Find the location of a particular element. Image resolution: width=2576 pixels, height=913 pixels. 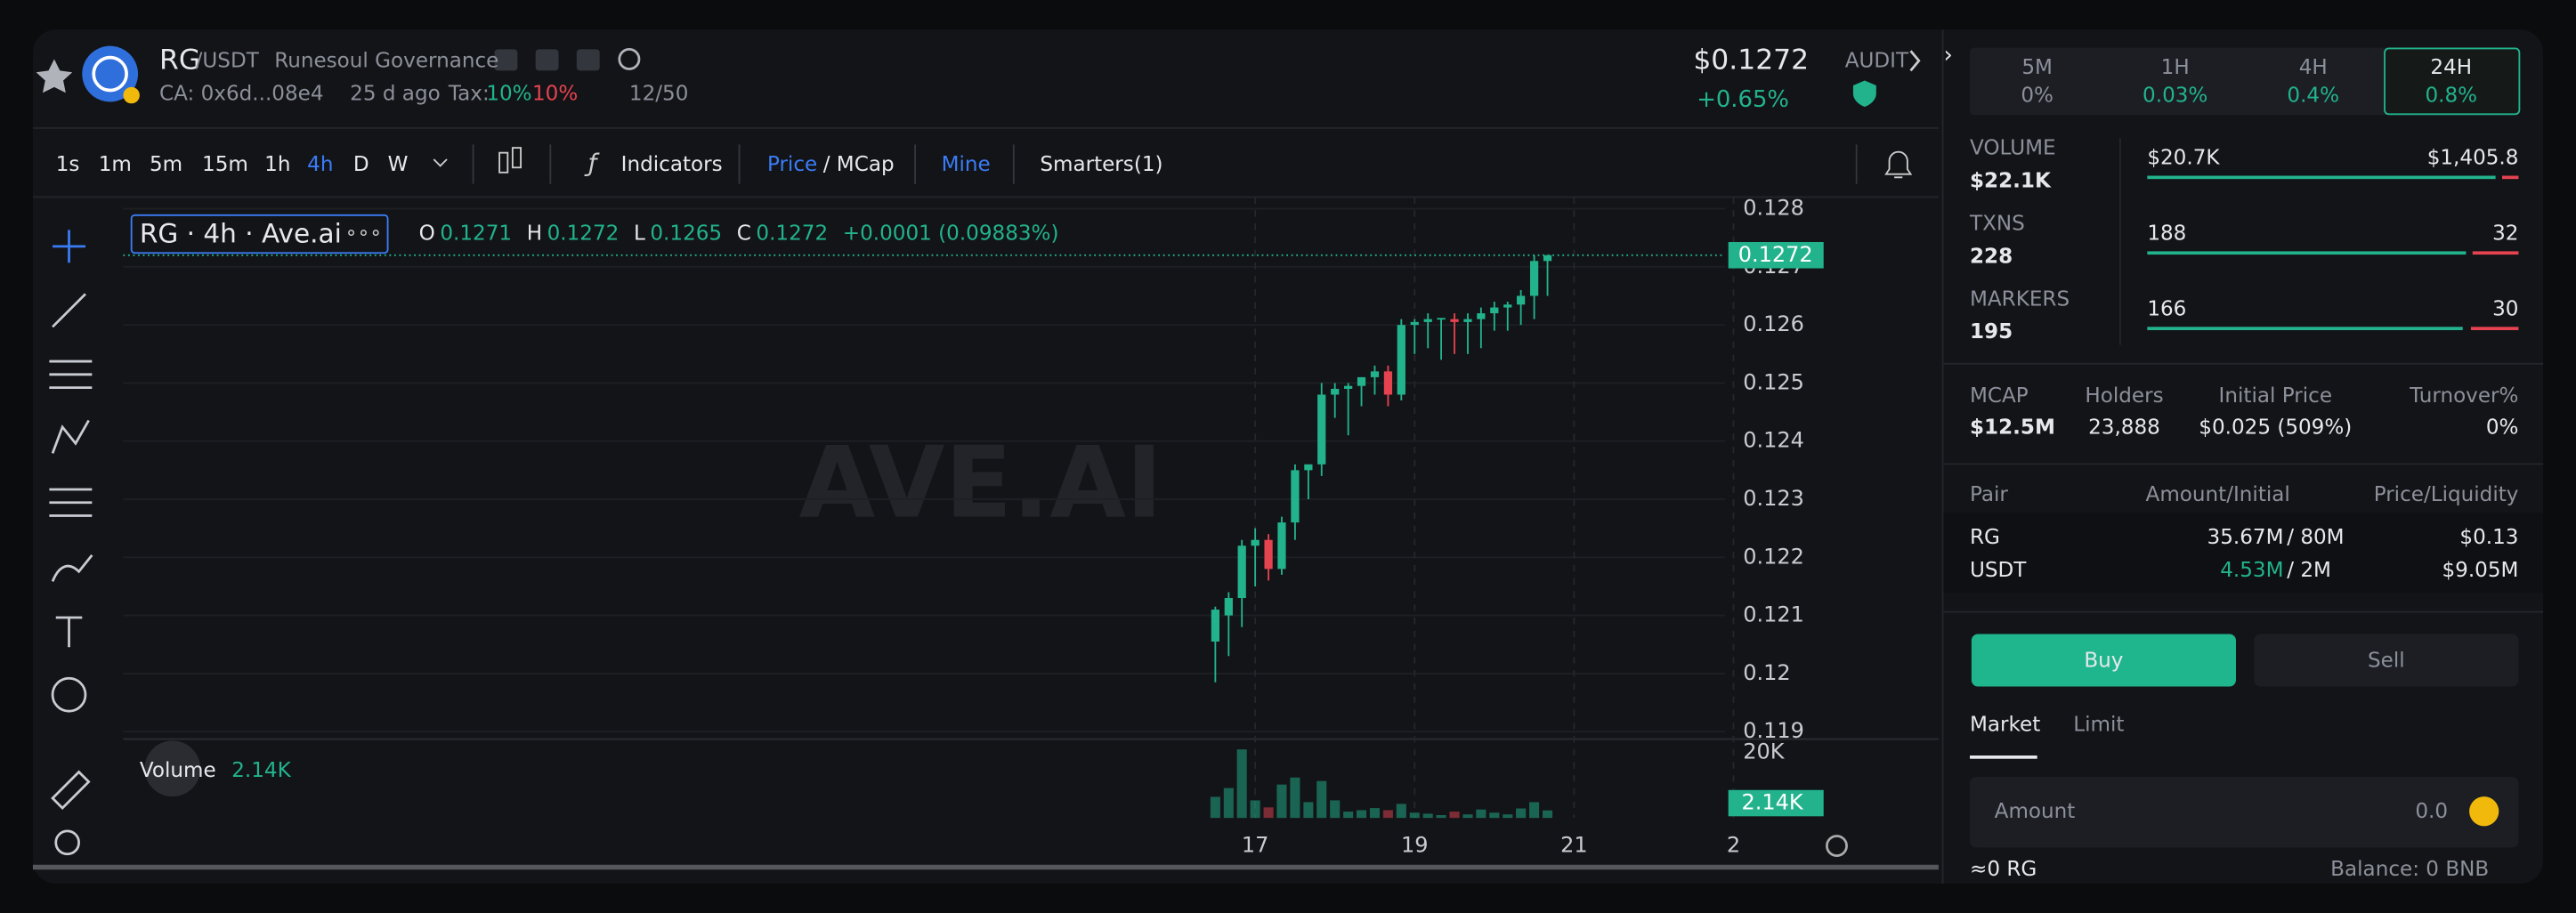

audit: AUDIT is located at coordinates (1876, 60).